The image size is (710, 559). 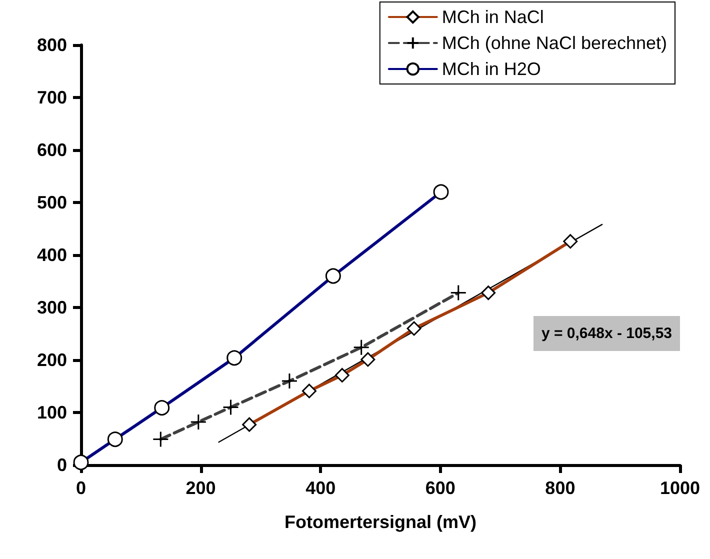 What do you see at coordinates (61, 465) in the screenshot?
I see `y-tick-label: 0` at bounding box center [61, 465].